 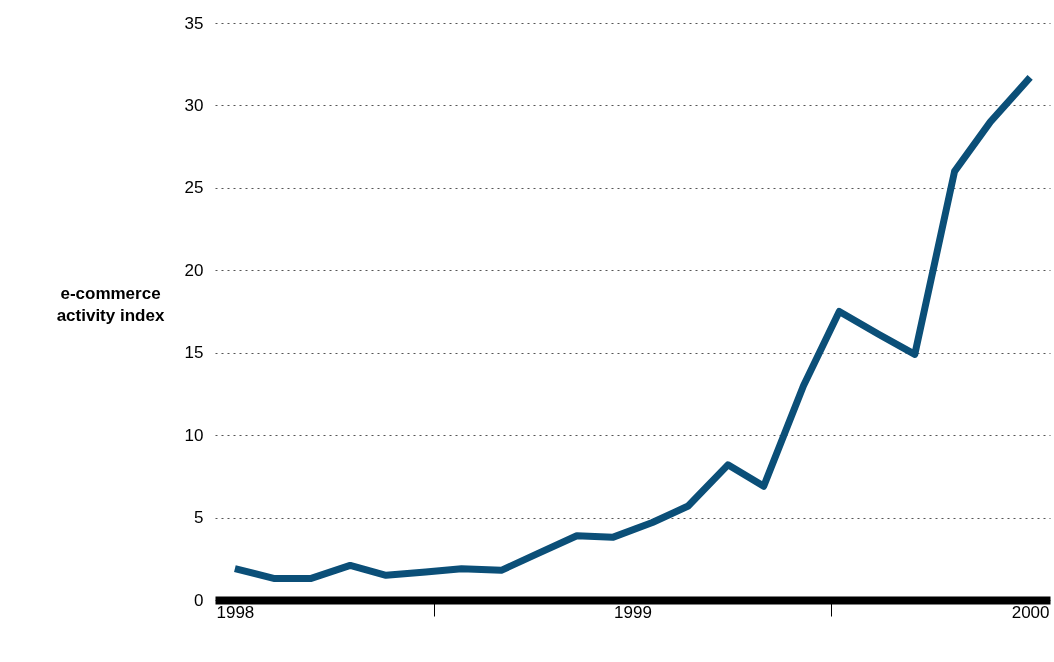 What do you see at coordinates (194, 353) in the screenshot?
I see `y-tick-label: 15` at bounding box center [194, 353].